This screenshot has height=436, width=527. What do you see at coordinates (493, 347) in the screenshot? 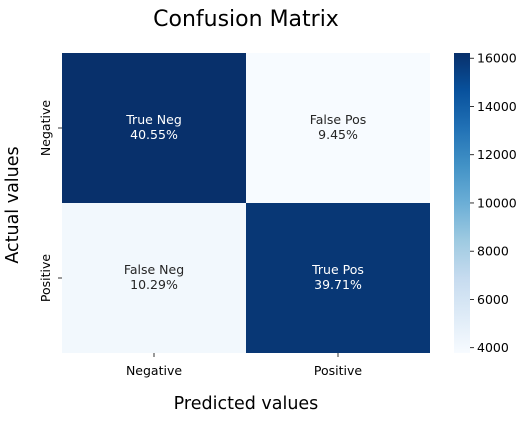
I see `colorbar-tick-label: 4000` at bounding box center [493, 347].